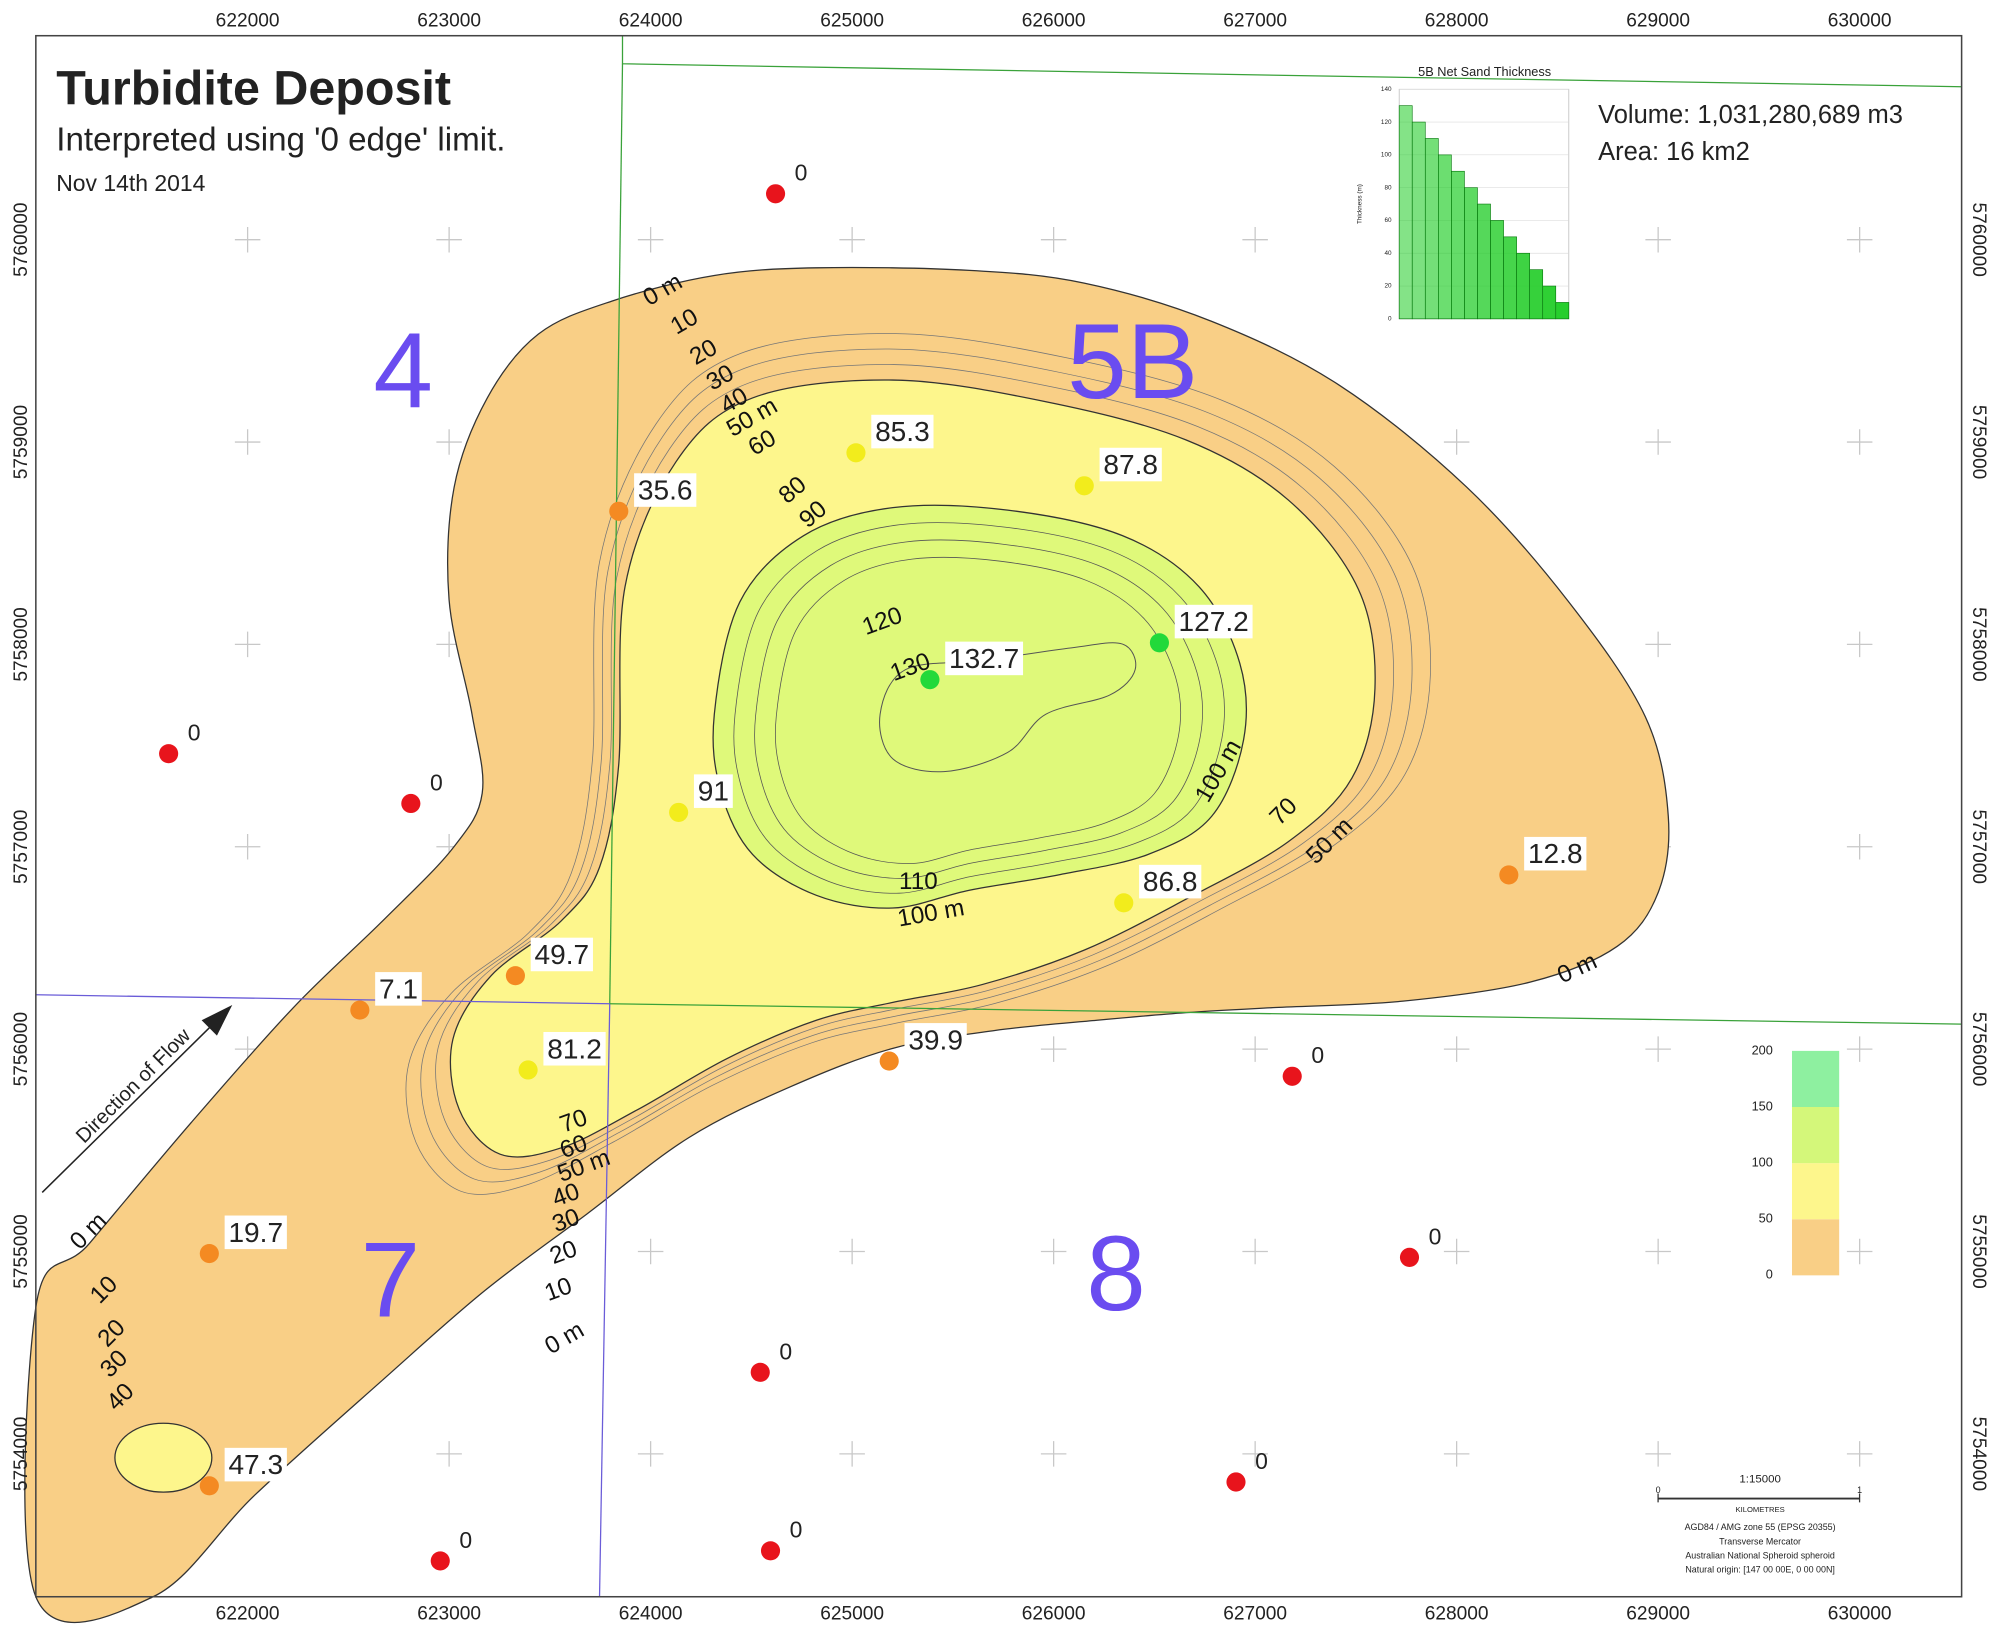  I want to click on well-label: 127.2, so click(1214, 621).